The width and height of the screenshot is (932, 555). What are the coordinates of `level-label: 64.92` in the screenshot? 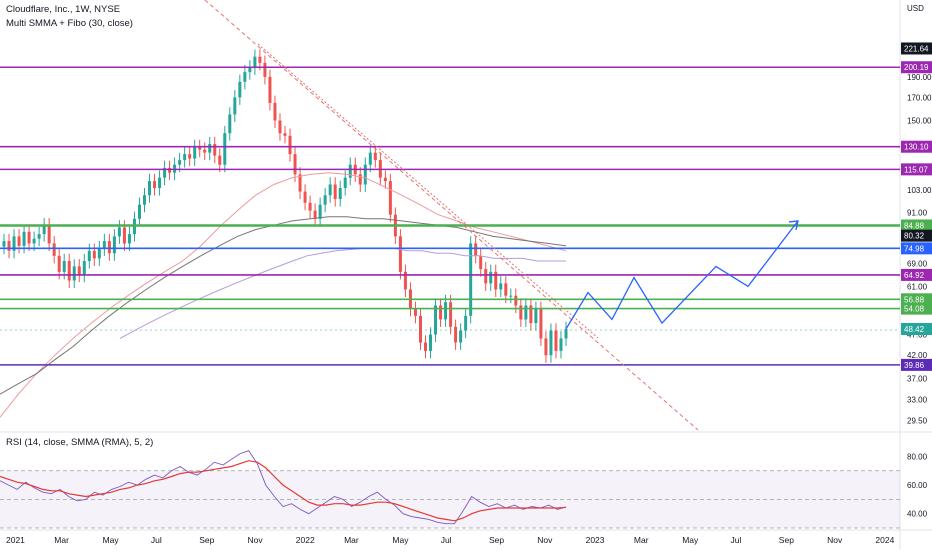 It's located at (914, 275).